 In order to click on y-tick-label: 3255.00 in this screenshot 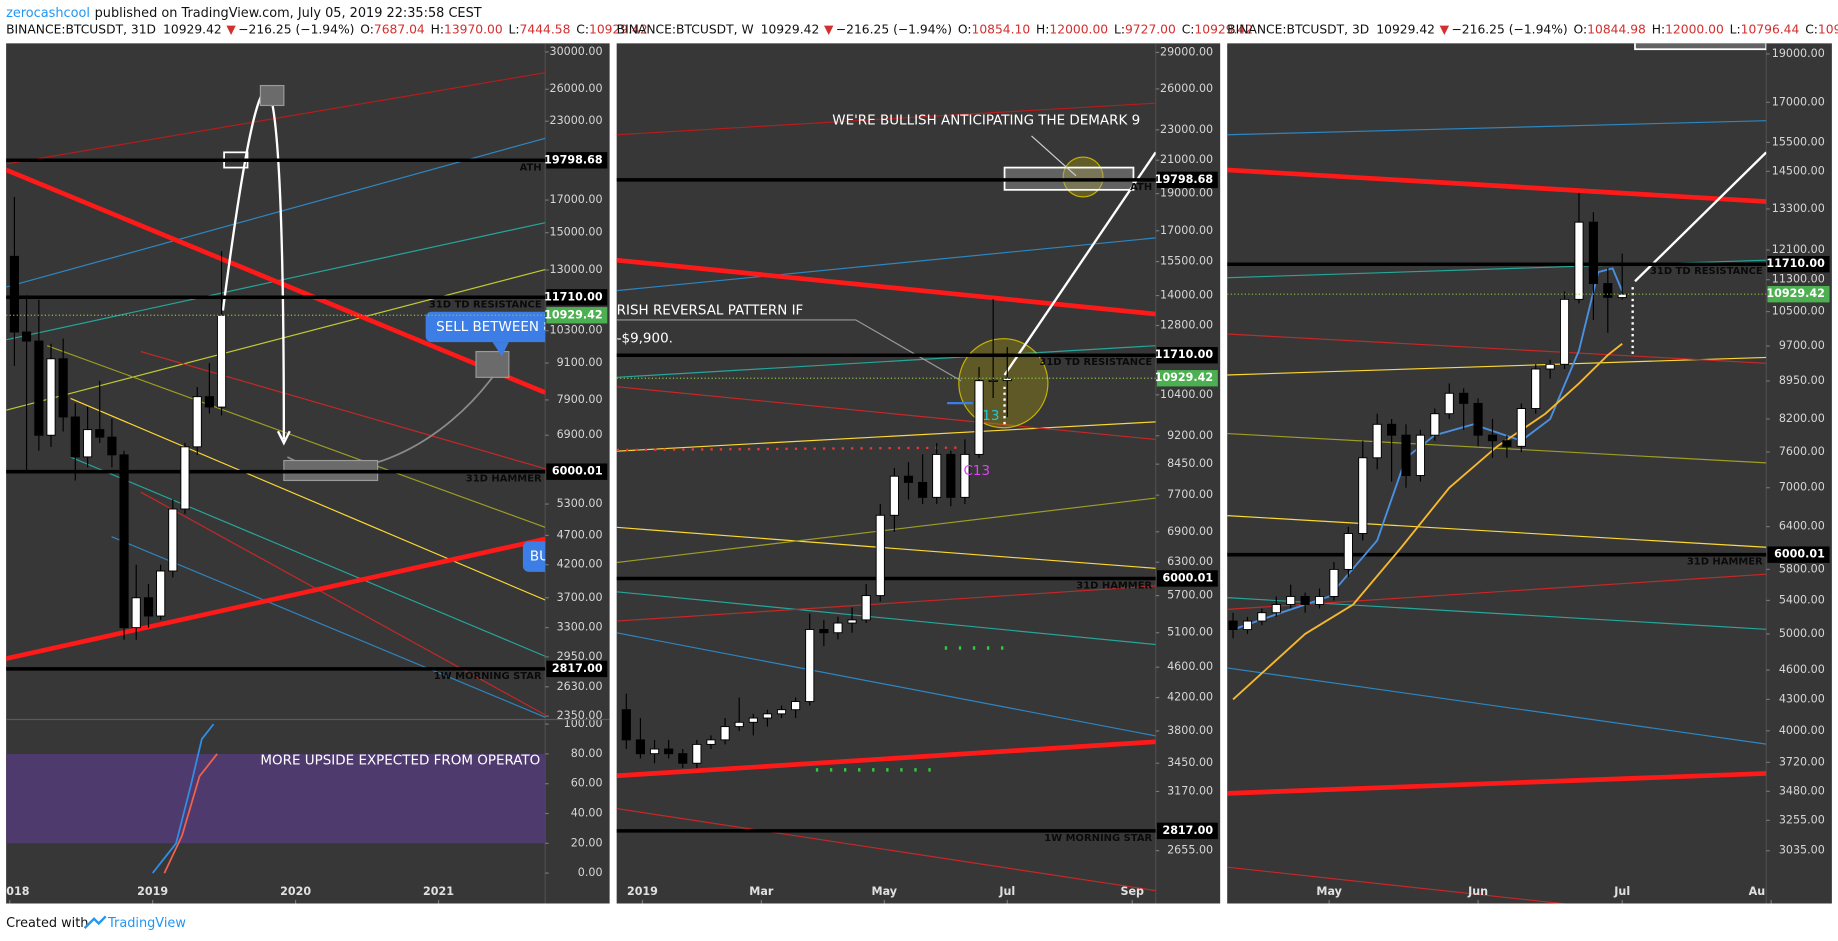, I will do `click(1802, 819)`.